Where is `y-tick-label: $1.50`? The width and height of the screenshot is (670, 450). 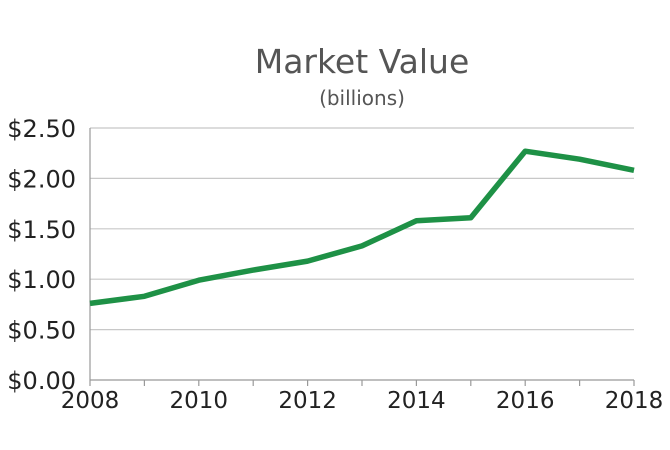
y-tick-label: $1.50 is located at coordinates (41, 230).